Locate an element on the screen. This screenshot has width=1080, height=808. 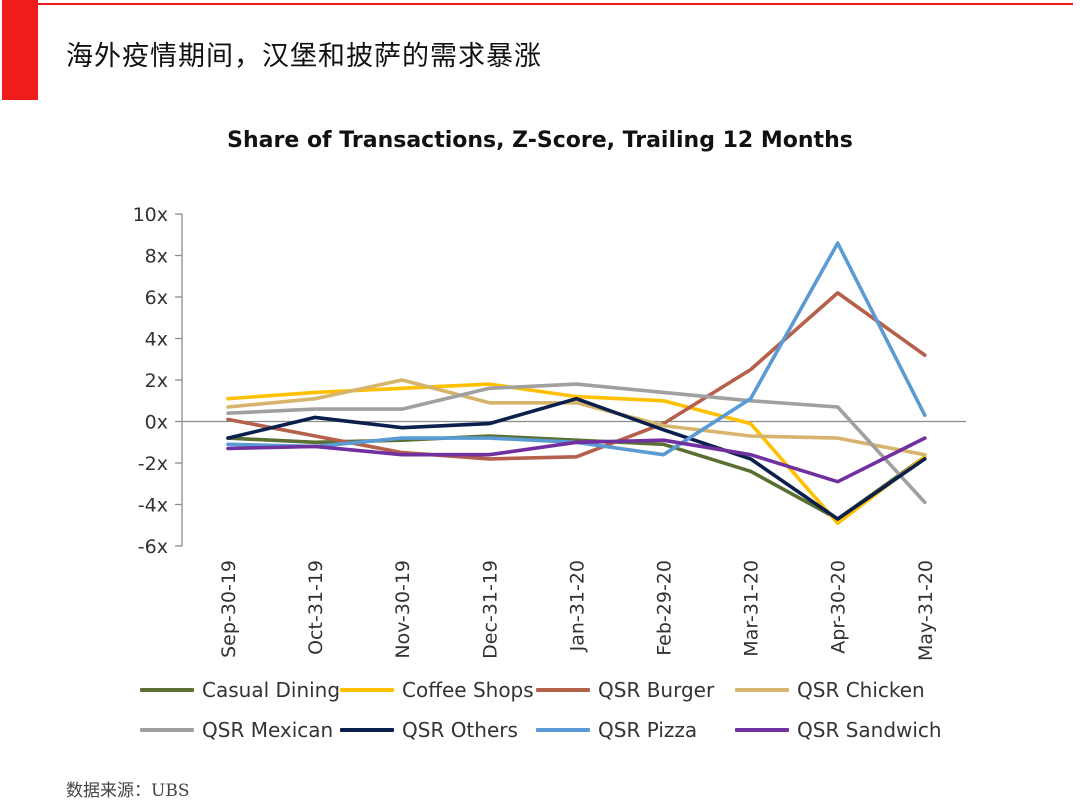
legend-item: QSR Chicken is located at coordinates (830, 690).